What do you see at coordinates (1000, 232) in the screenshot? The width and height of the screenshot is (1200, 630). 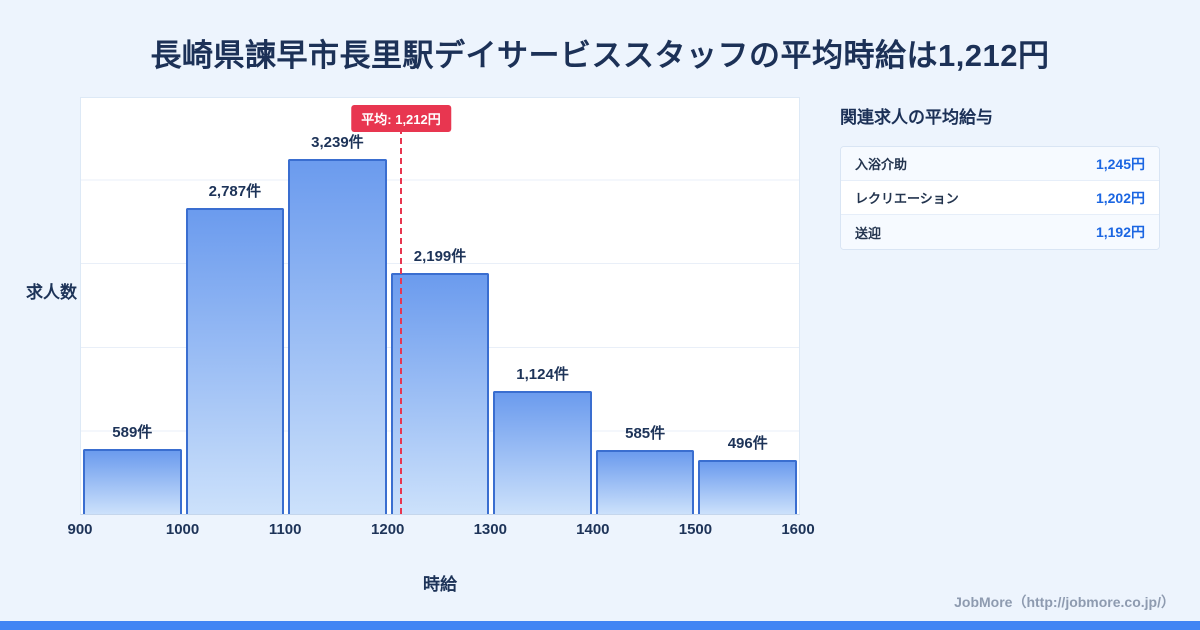 I see `related-job-row: 送迎 1,192円` at bounding box center [1000, 232].